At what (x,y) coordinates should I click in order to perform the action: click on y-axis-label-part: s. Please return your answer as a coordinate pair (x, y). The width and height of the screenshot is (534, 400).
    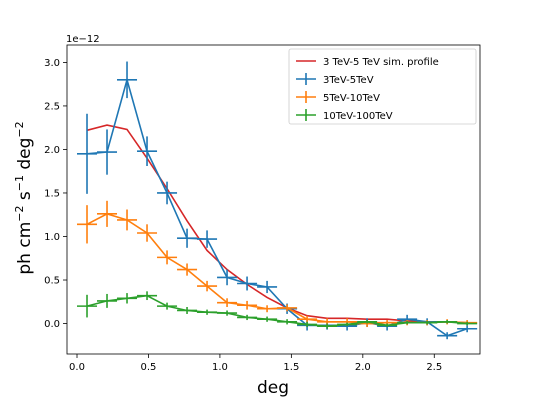
    Looking at the image, I should click on (25, 198).